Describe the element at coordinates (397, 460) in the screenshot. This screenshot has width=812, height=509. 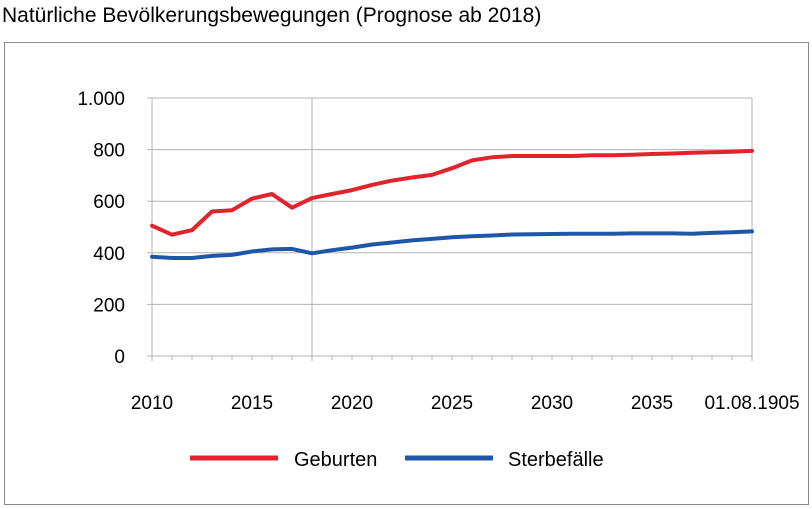
I see `legend: Geburten Sterbefälle` at that location.